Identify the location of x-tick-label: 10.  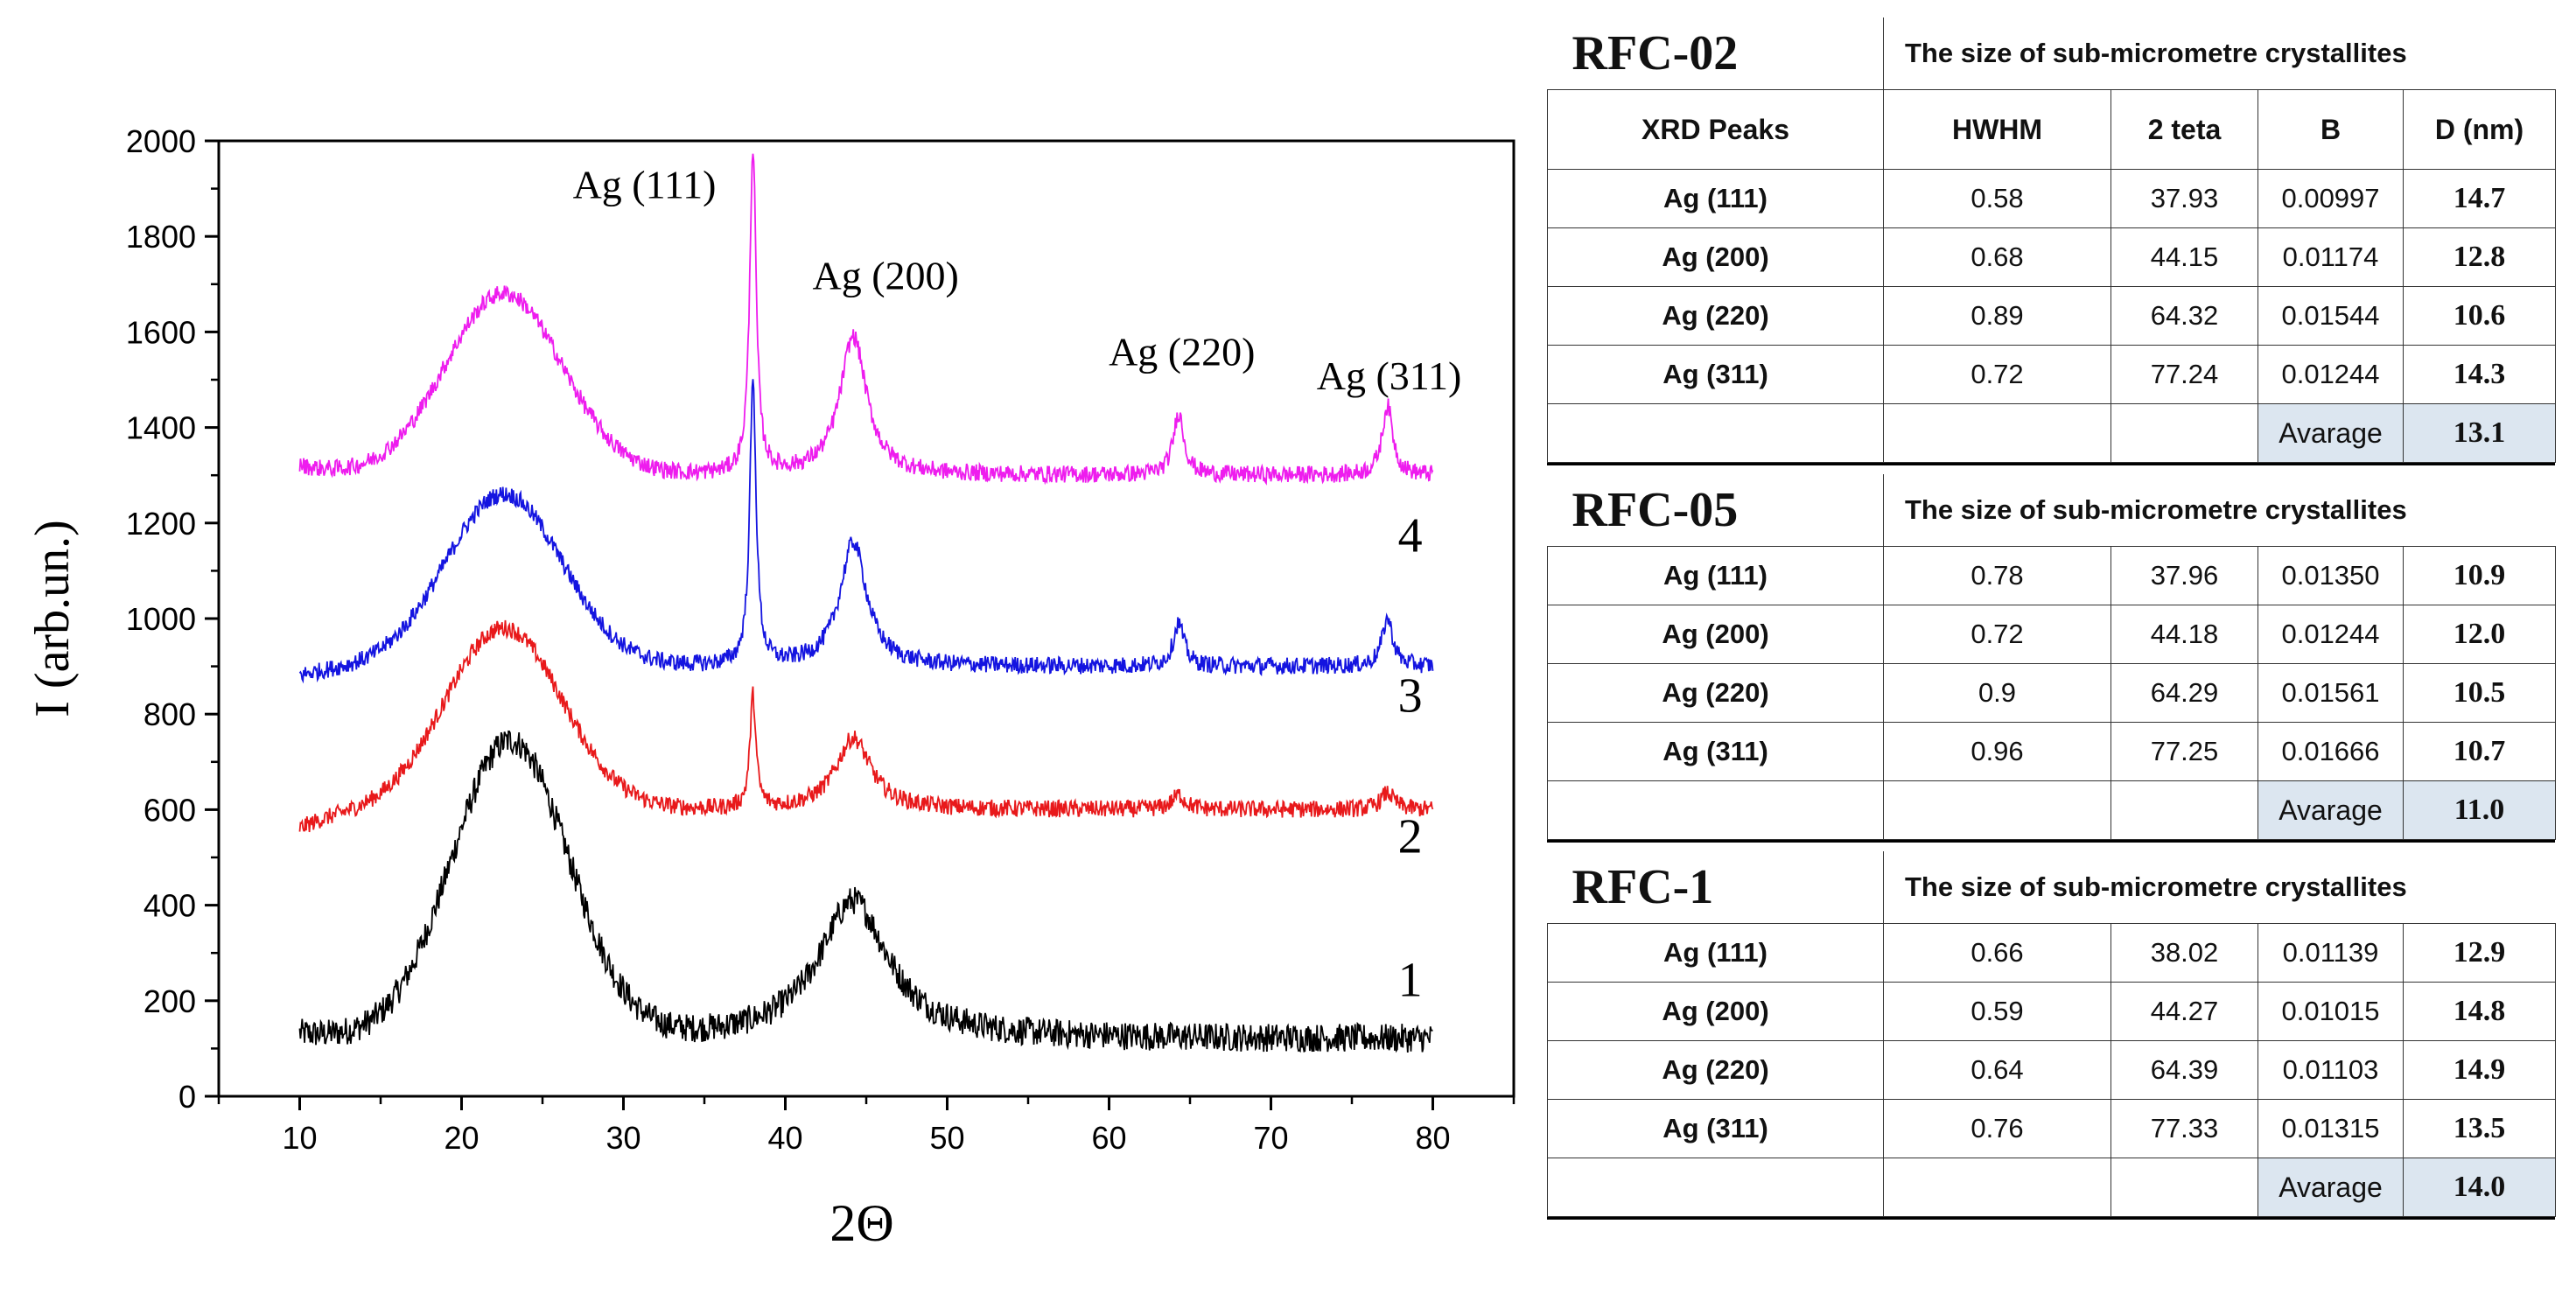
(299, 1138).